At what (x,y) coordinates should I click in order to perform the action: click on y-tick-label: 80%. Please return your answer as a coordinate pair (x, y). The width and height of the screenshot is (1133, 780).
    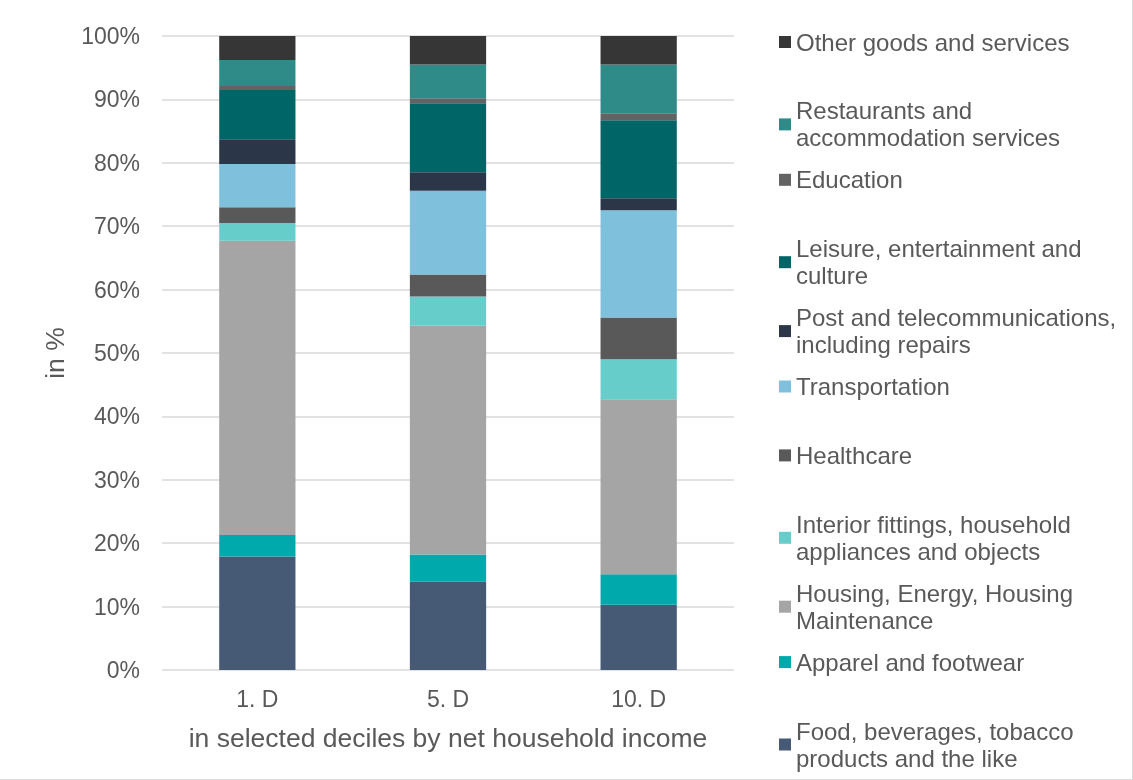
    Looking at the image, I should click on (116, 162).